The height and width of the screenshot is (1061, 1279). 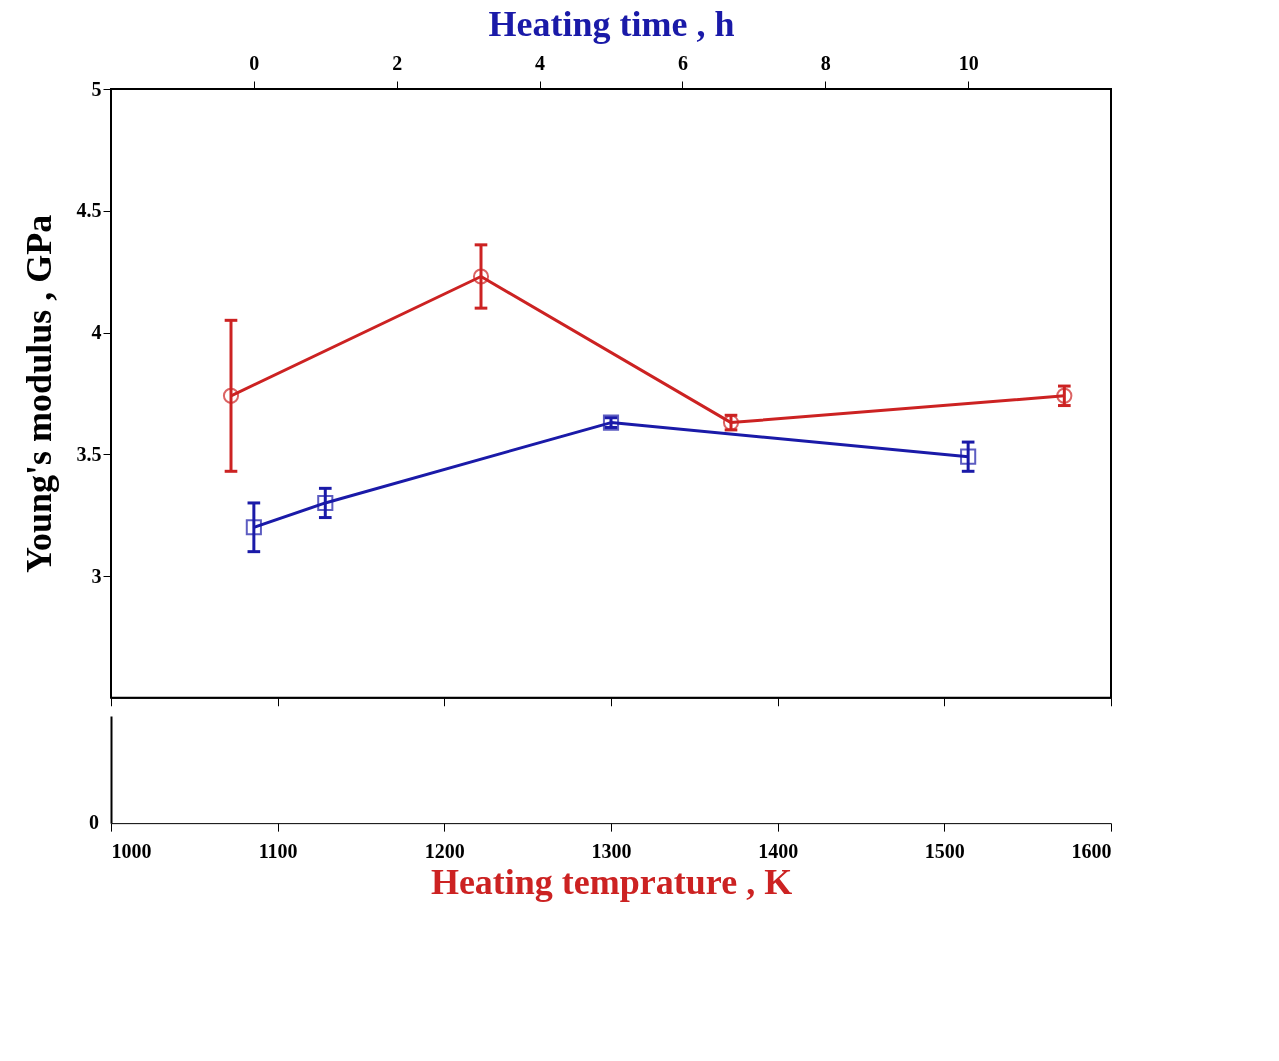 I want to click on x-tick-label: 1000, so click(x=131, y=850).